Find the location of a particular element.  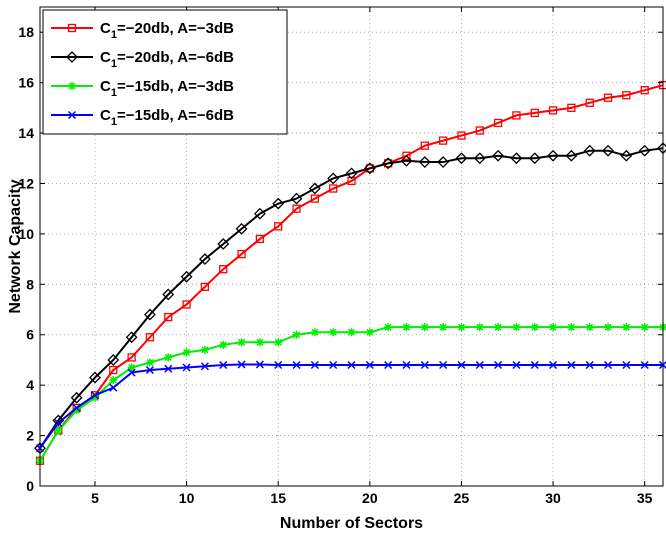

x-tick-label: 10 is located at coordinates (187, 498).